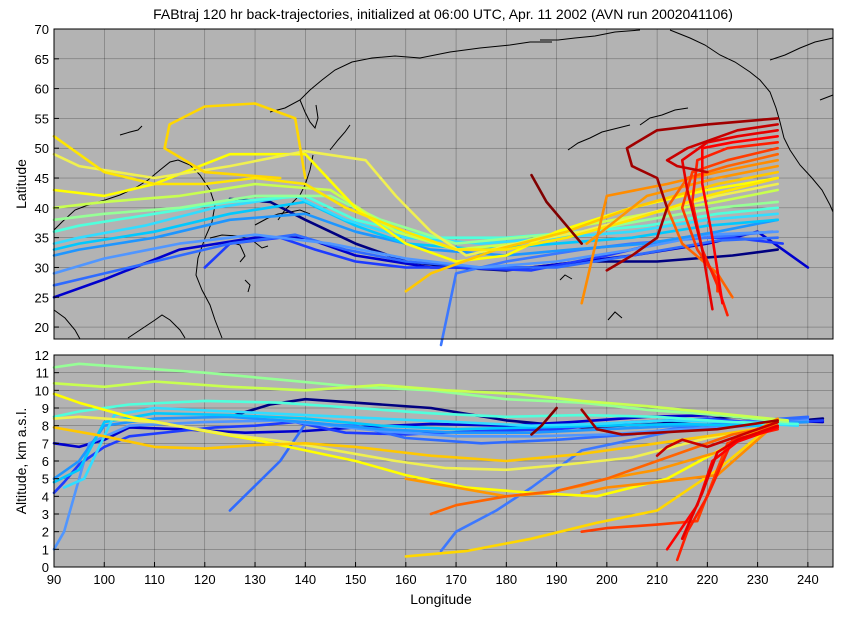 Image resolution: width=868 pixels, height=621 pixels. Describe the element at coordinates (45, 443) in the screenshot. I see `alt-y-tick-label: 7` at that location.